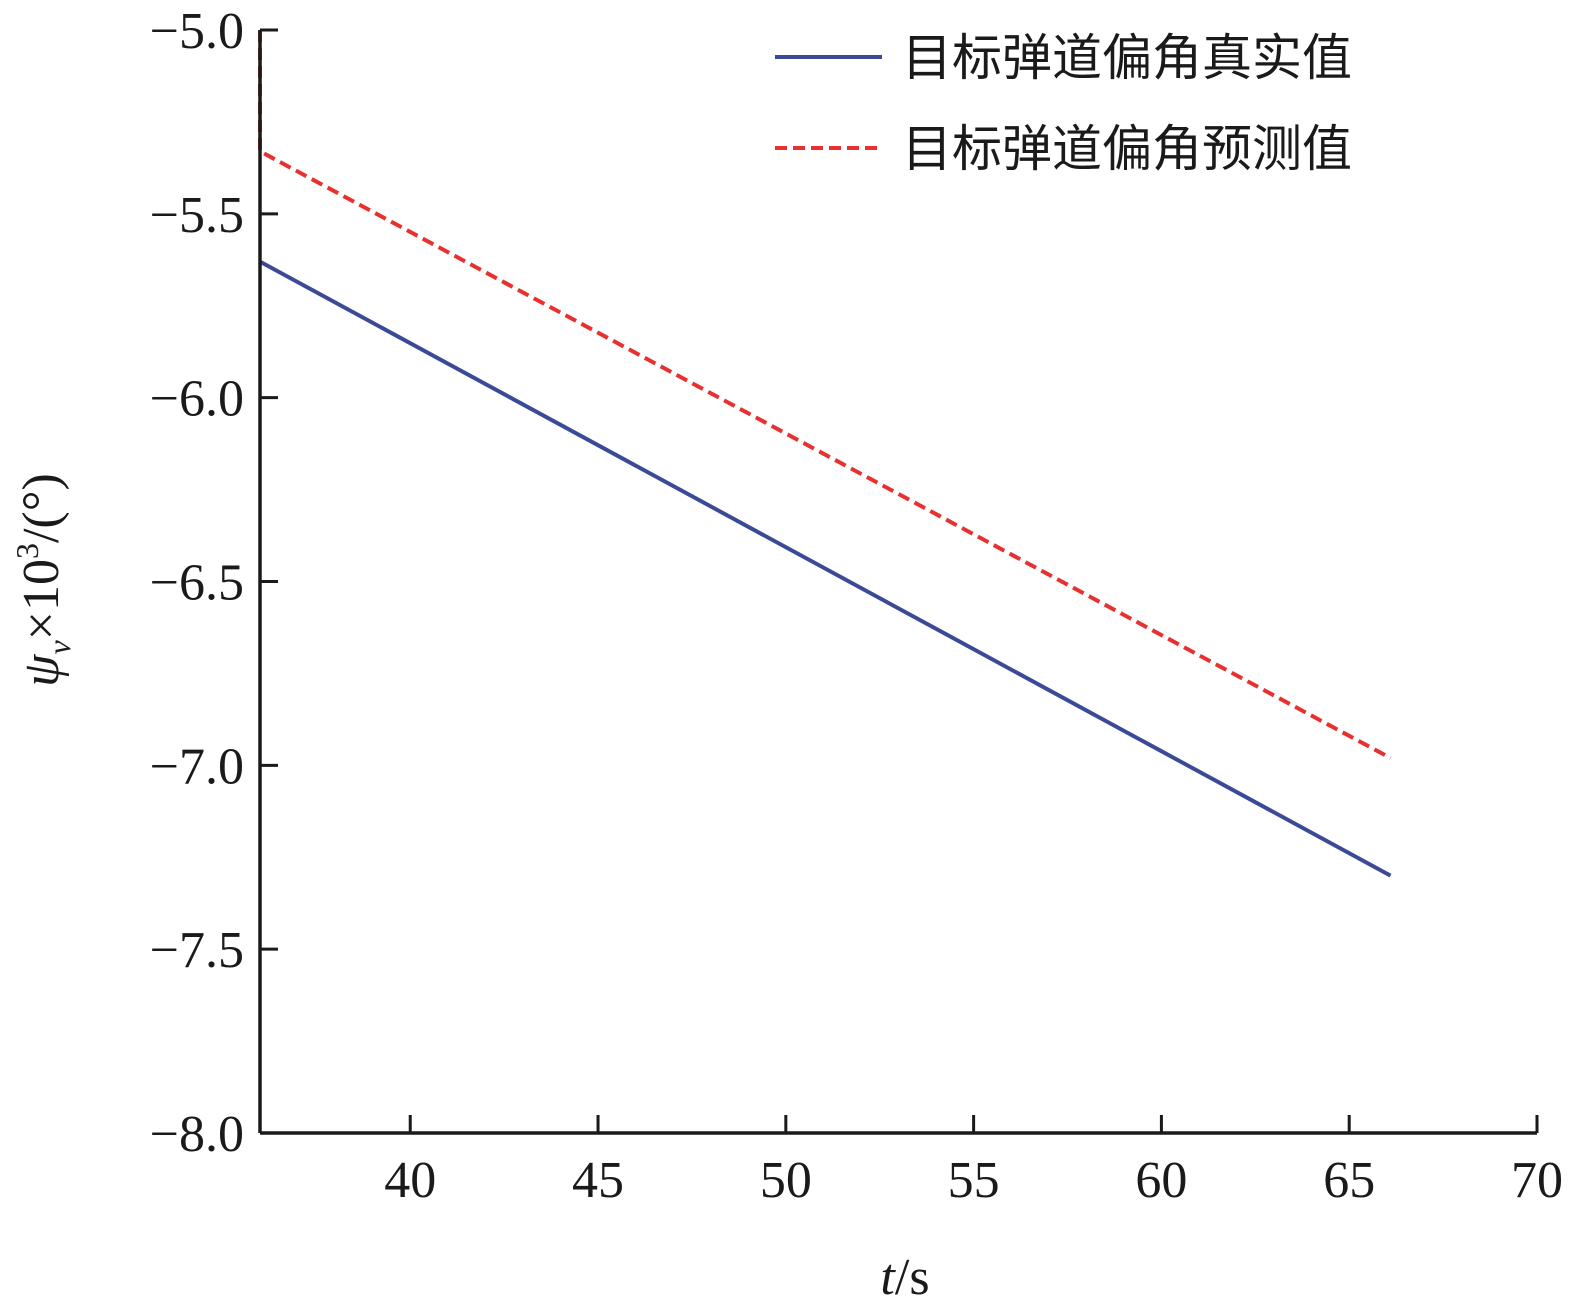 This screenshot has width=1591, height=1308. I want to click on y-tick-label: −6.5, so click(197, 583).